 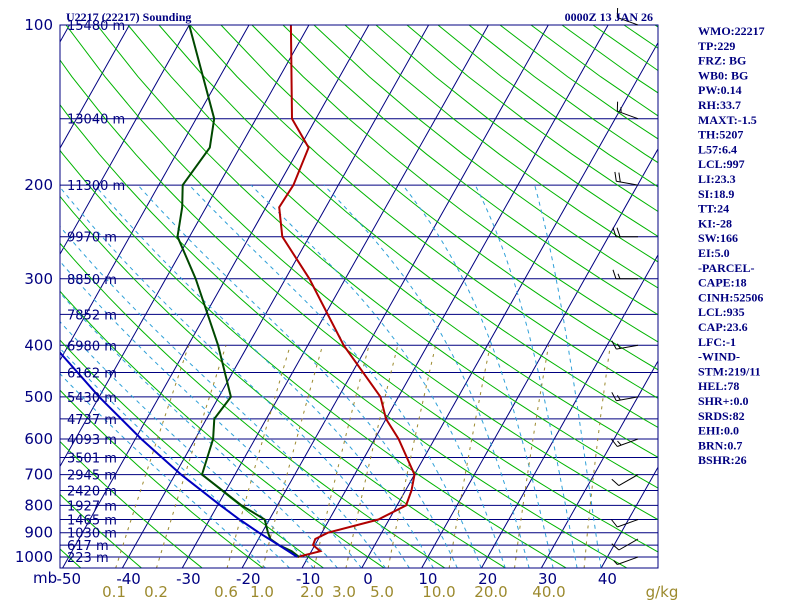 What do you see at coordinates (34, 557) in the screenshot?
I see `pressure-tick-label: 1000` at bounding box center [34, 557].